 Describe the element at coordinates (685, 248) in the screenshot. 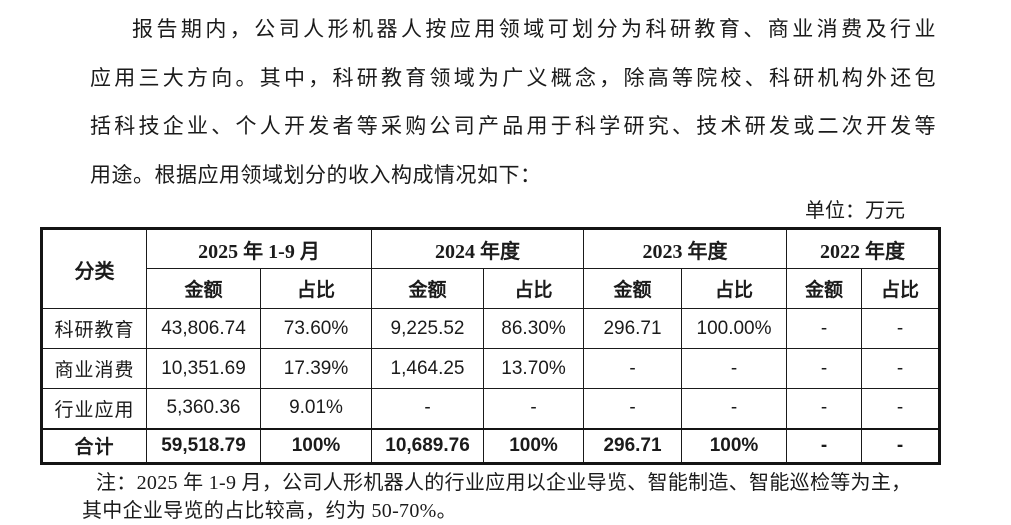

I see `header-period-2023: 2023 年度` at that location.